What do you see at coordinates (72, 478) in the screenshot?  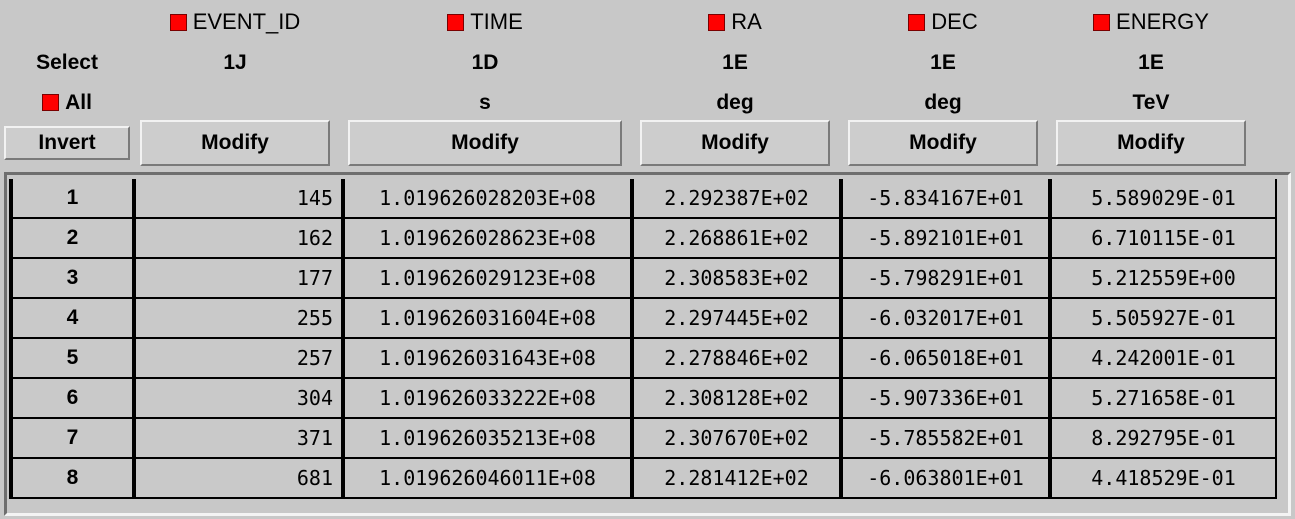 I see `row-number: 8` at bounding box center [72, 478].